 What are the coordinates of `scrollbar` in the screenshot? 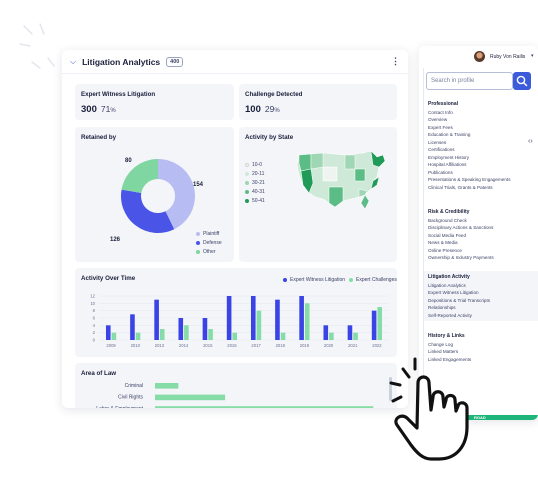 It's located at (390, 389).